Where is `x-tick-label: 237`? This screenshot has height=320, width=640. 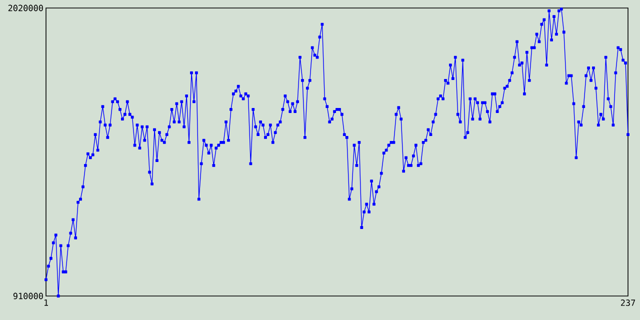
x-tick-label: 237 is located at coordinates (628, 303).